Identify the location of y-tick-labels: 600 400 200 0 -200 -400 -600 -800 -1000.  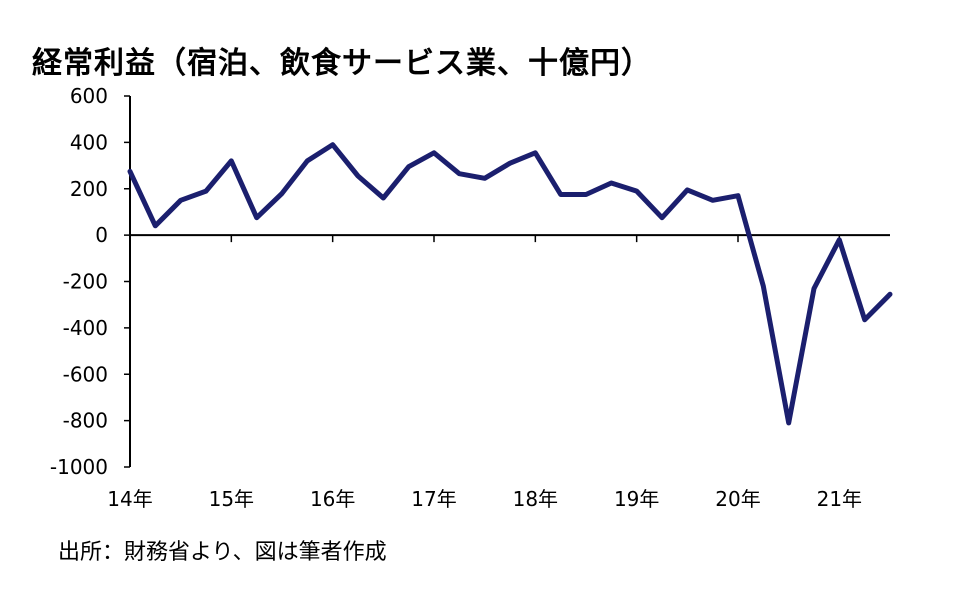
(79, 281).